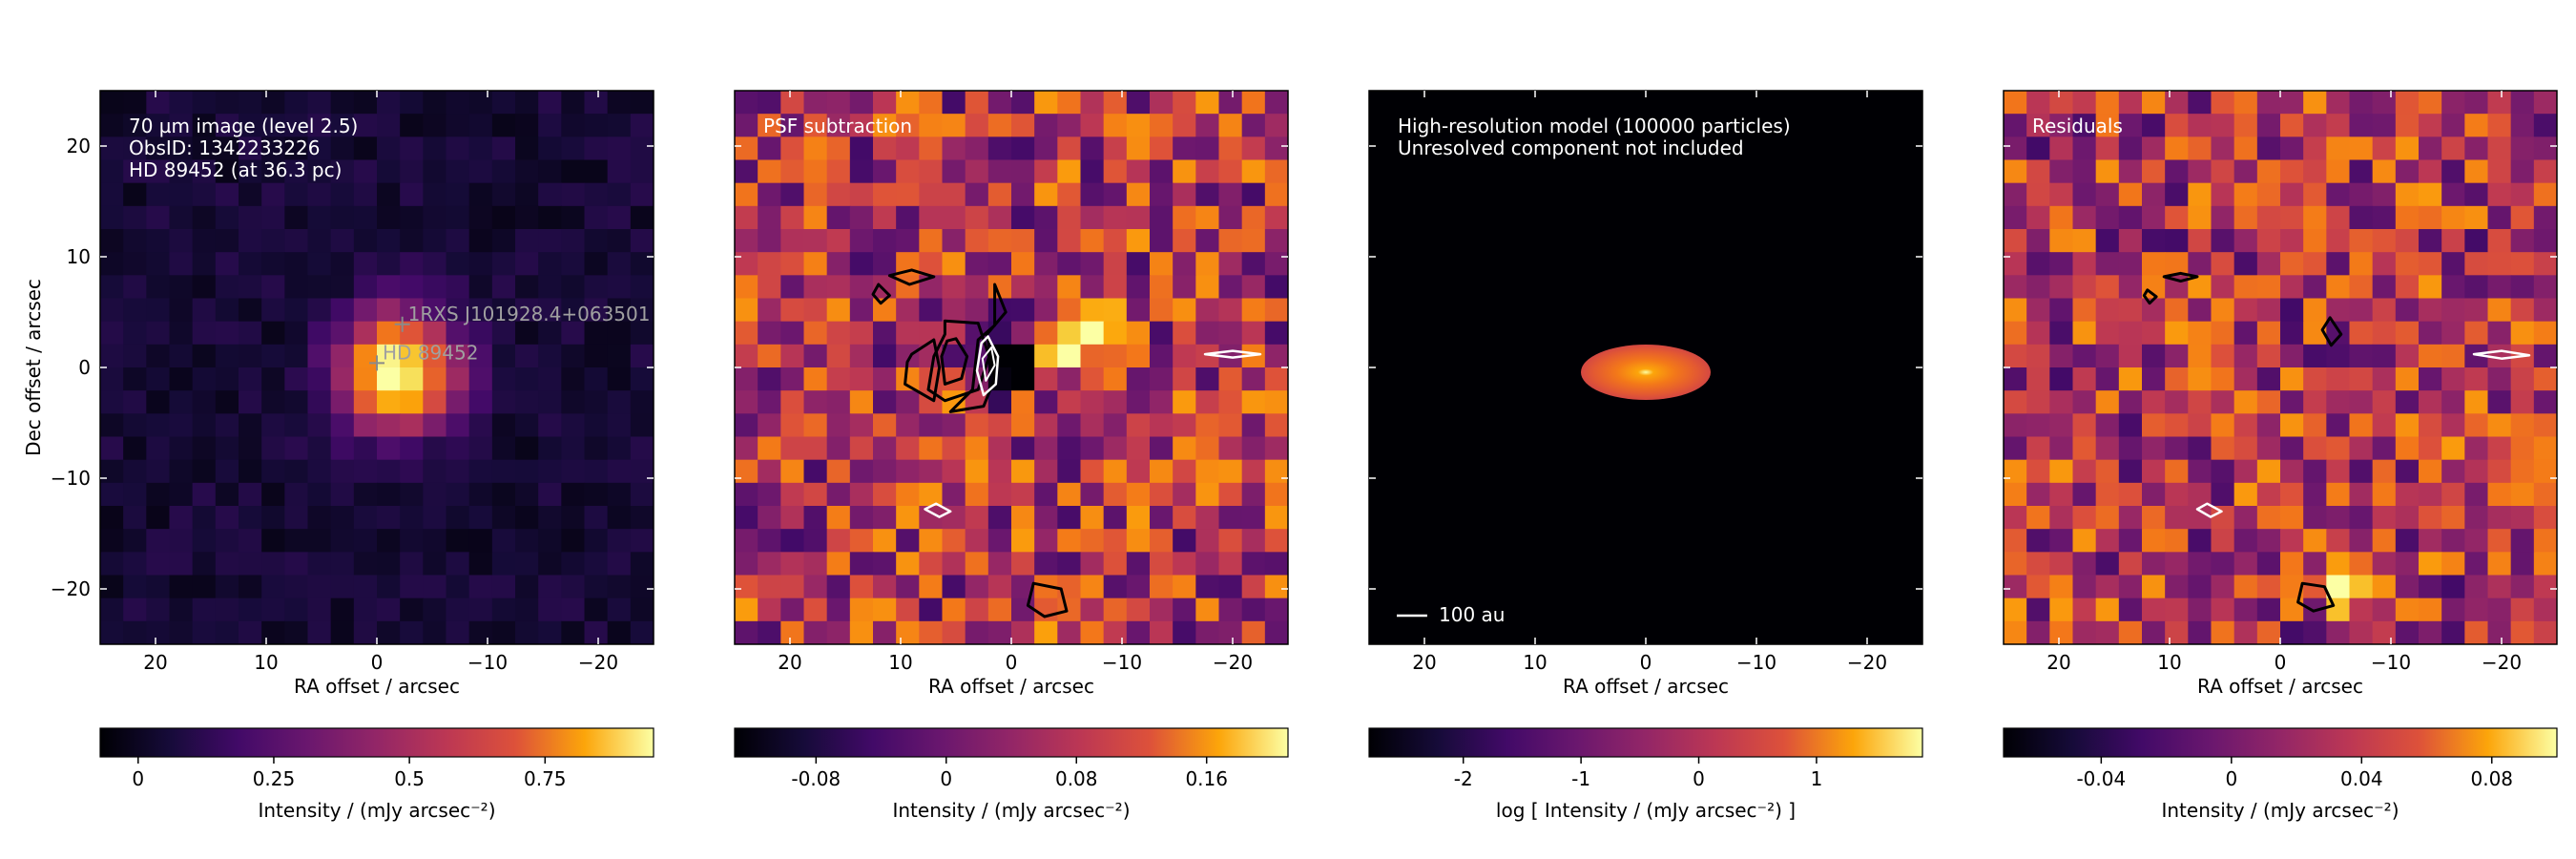  Describe the element at coordinates (1699, 778) in the screenshot. I see `colorbar-tick-label: 0` at that location.